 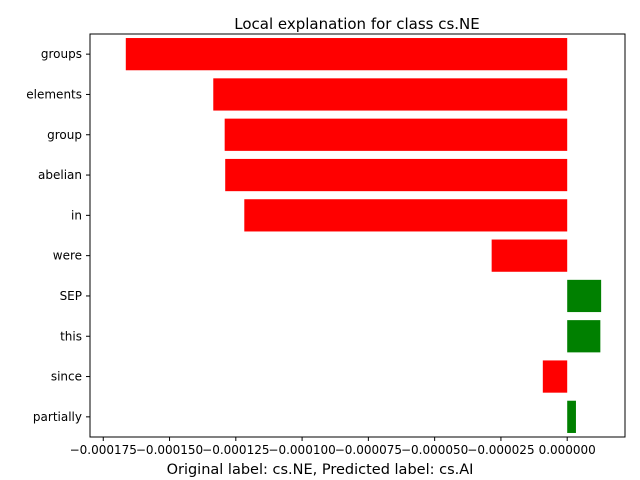 I want to click on x-tick-label: −0.000125, so click(x=235, y=450).